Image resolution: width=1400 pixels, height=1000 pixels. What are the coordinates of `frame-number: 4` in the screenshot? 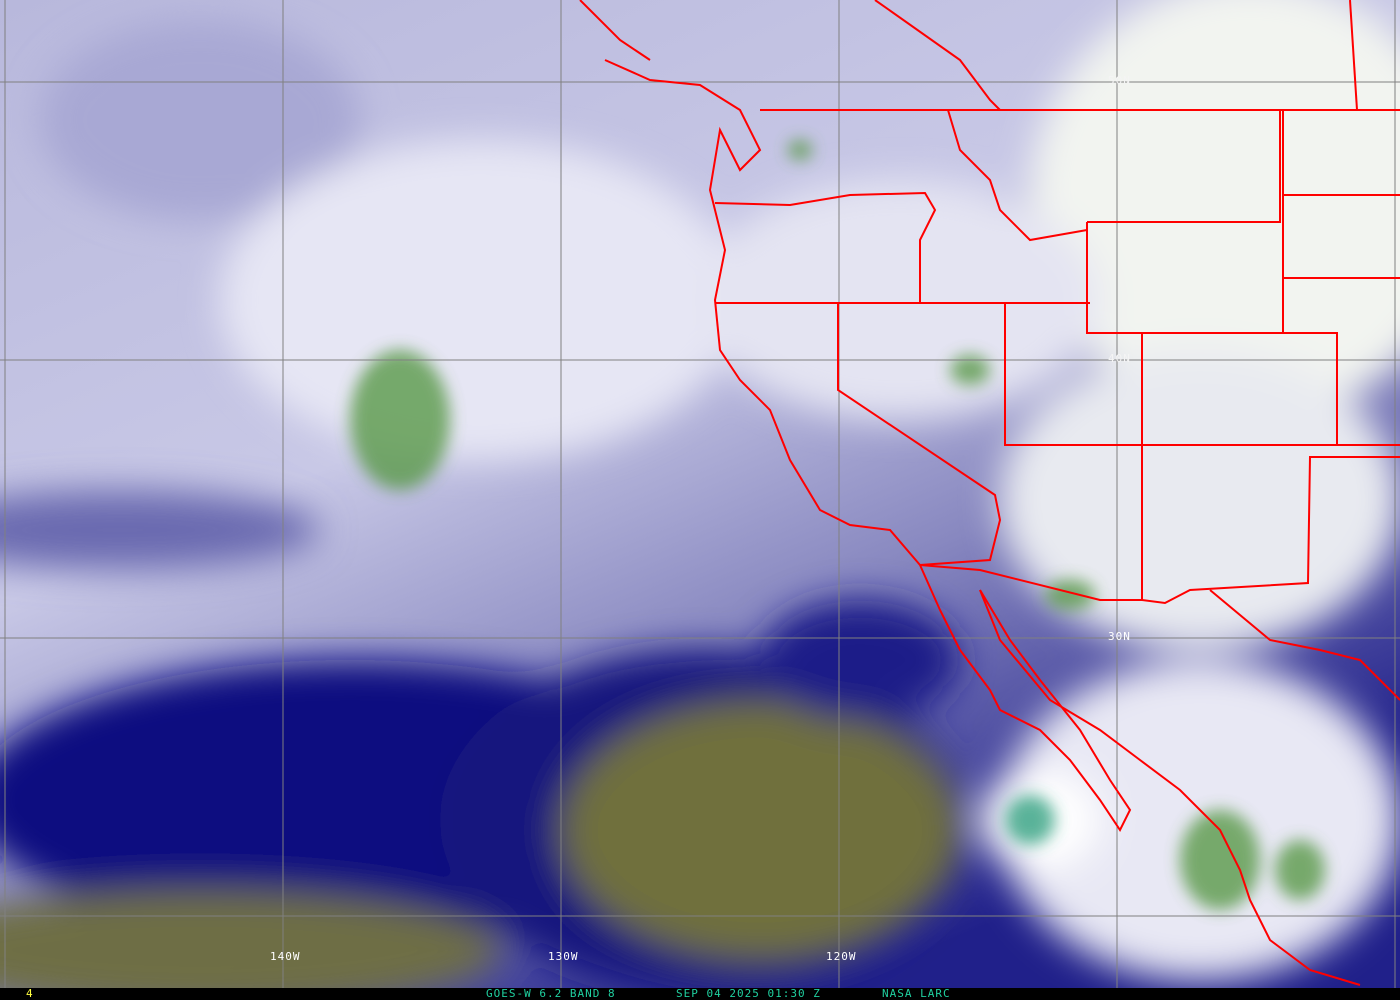 It's located at (30, 993).